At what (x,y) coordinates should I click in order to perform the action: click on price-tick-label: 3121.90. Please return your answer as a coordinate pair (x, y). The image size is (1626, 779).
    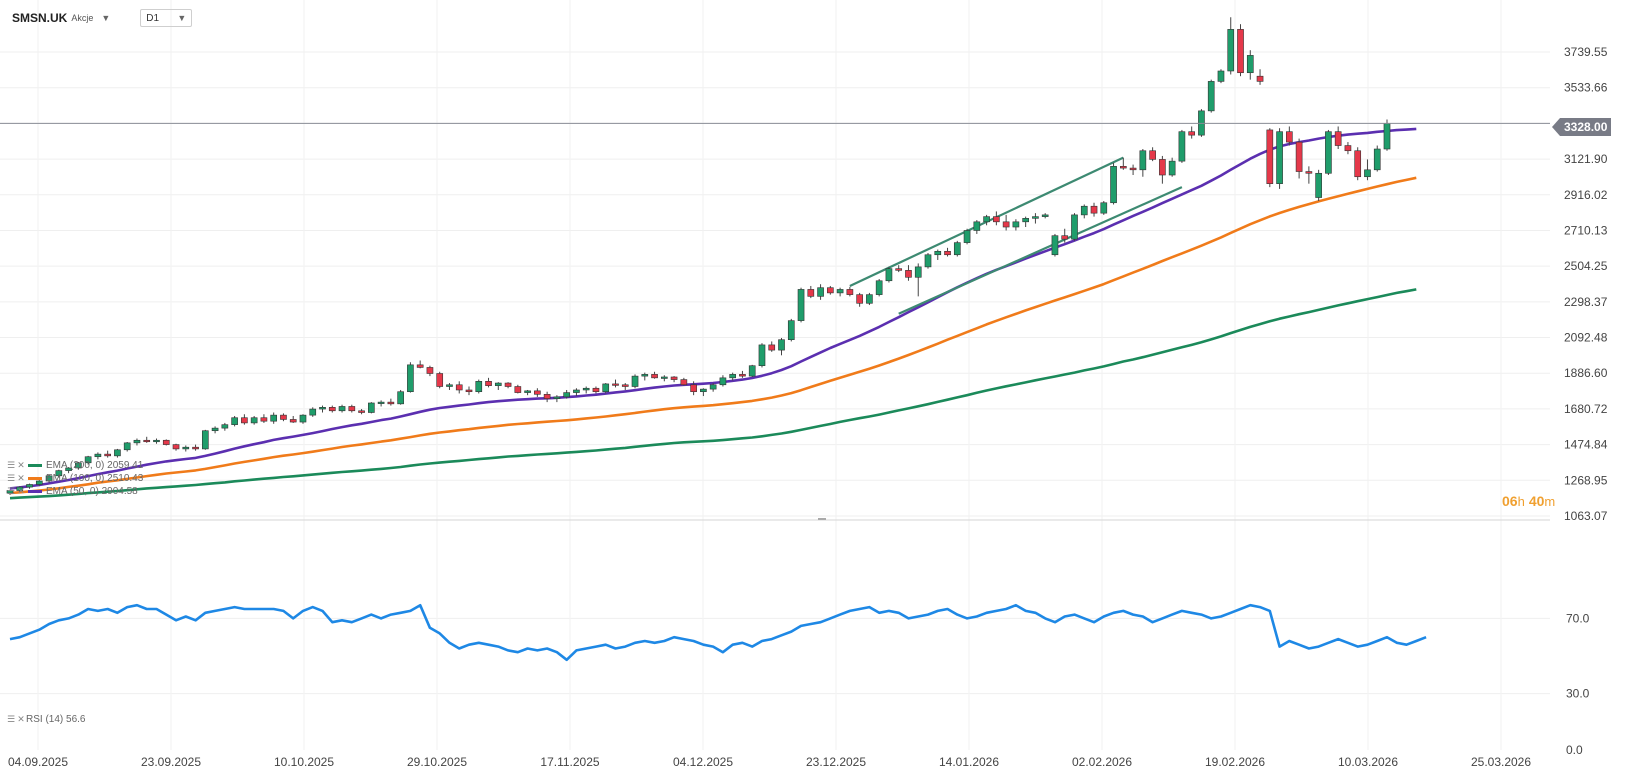
    Looking at the image, I should click on (1586, 159).